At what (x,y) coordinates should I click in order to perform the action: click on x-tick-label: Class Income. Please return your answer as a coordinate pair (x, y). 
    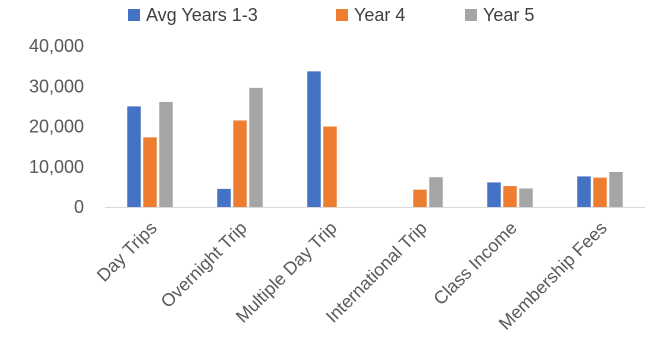
    Looking at the image, I should click on (475, 263).